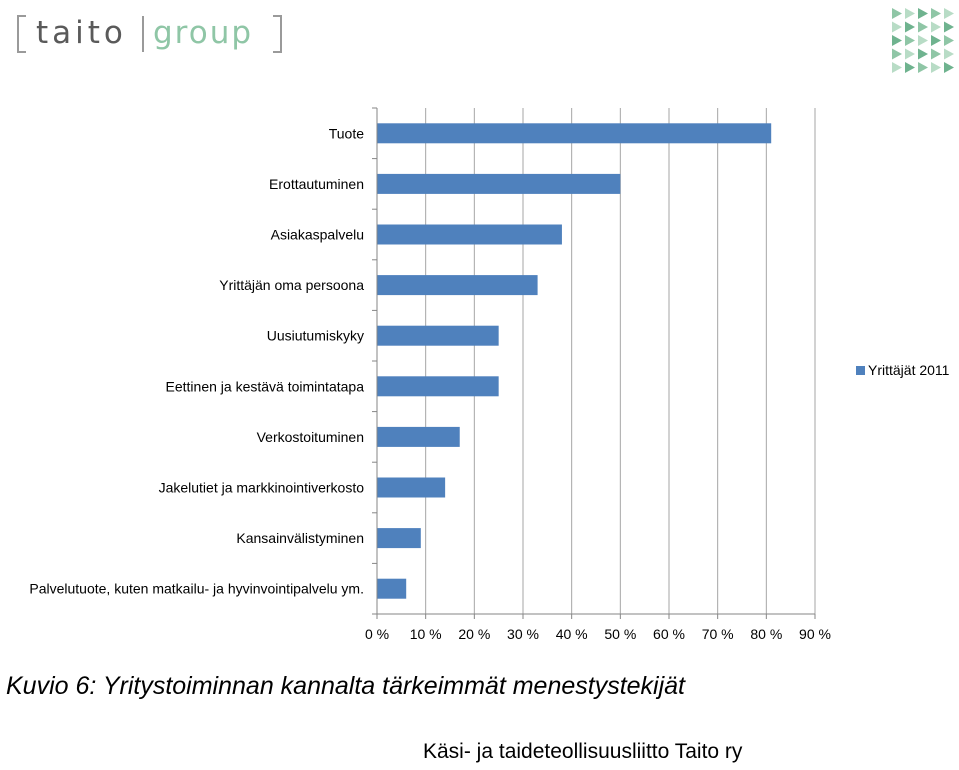  I want to click on x-tick-label: 50 %, so click(620, 634).